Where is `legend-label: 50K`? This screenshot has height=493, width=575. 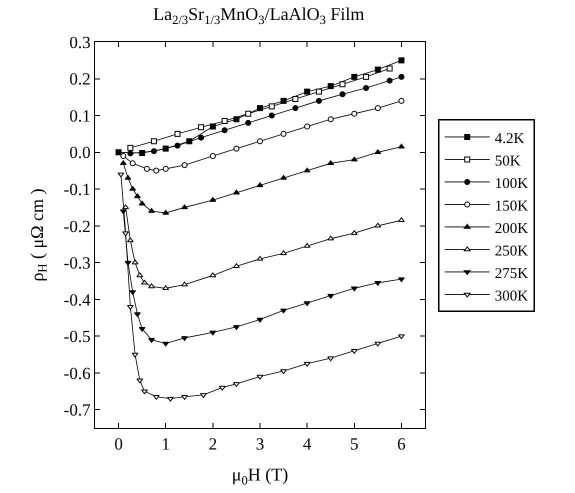
legend-label: 50K is located at coordinates (507, 161).